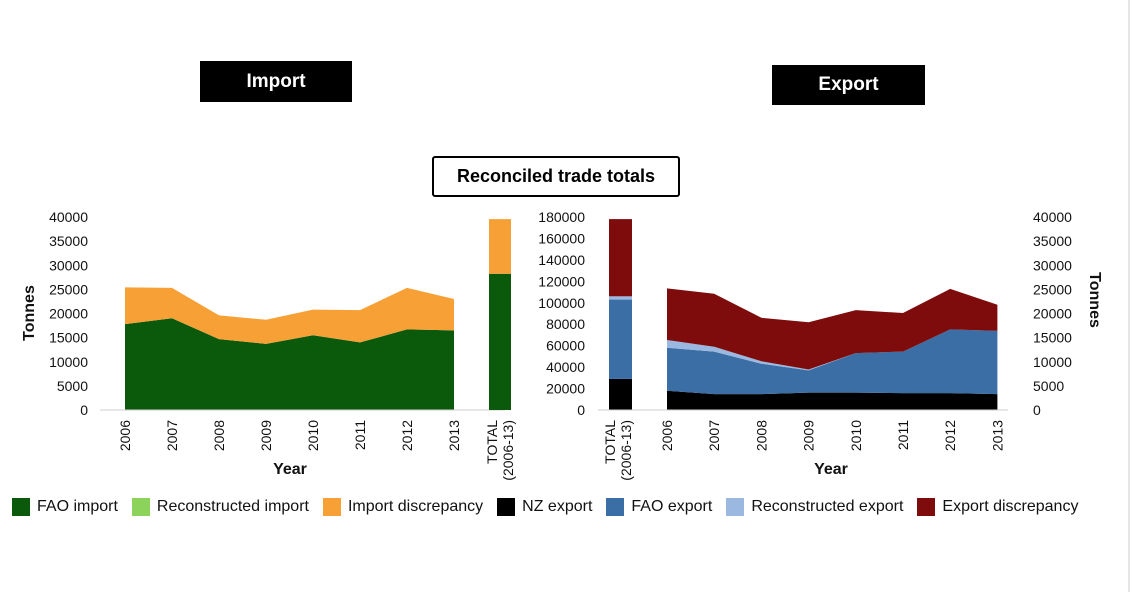 This screenshot has height=592, width=1132. Describe the element at coordinates (761, 435) in the screenshot. I see `export-x-tick-label-2008: 2008` at that location.